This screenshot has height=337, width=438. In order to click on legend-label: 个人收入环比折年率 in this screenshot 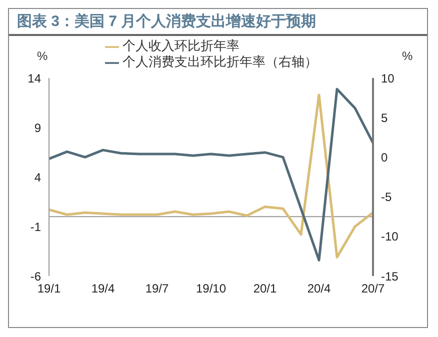, I will do `click(181, 45)`.